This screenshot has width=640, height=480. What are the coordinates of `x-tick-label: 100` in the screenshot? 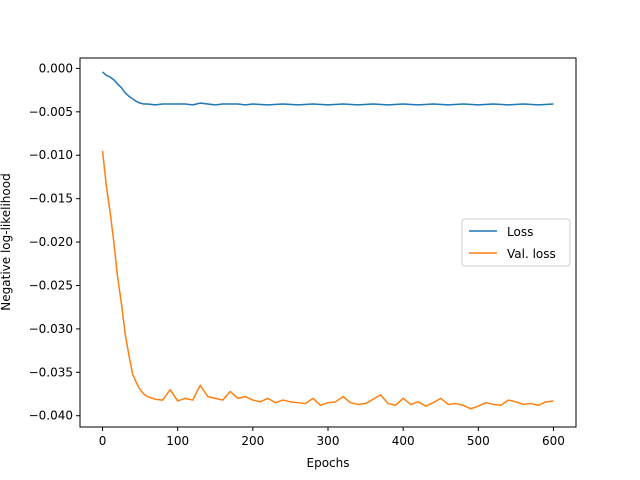 It's located at (177, 441).